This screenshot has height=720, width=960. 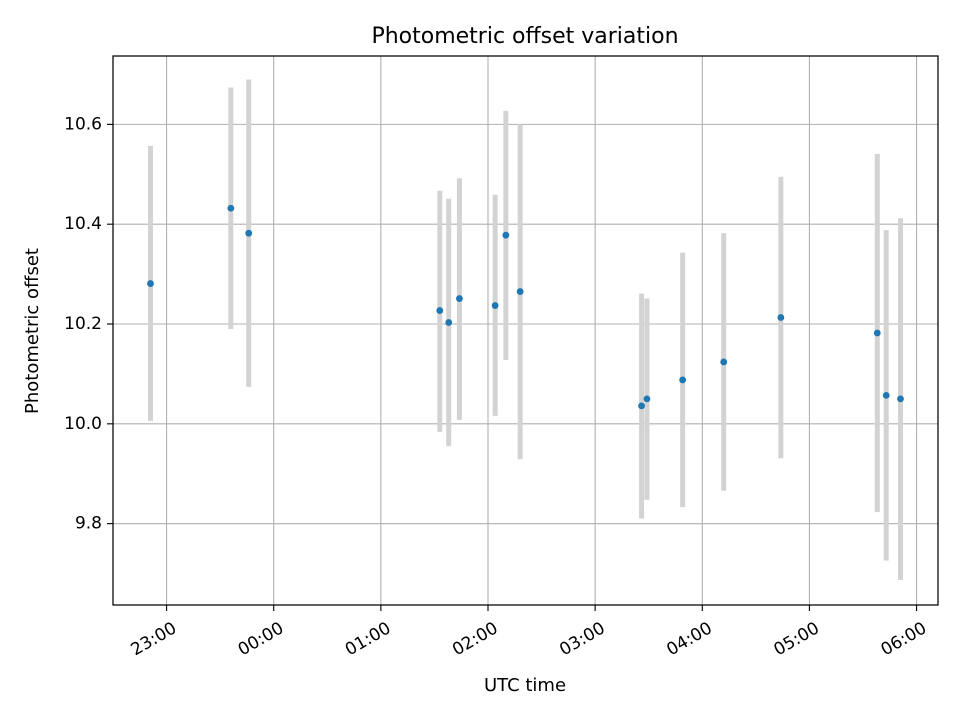 I want to click on y-tick-label: 9.8, so click(x=88, y=524).